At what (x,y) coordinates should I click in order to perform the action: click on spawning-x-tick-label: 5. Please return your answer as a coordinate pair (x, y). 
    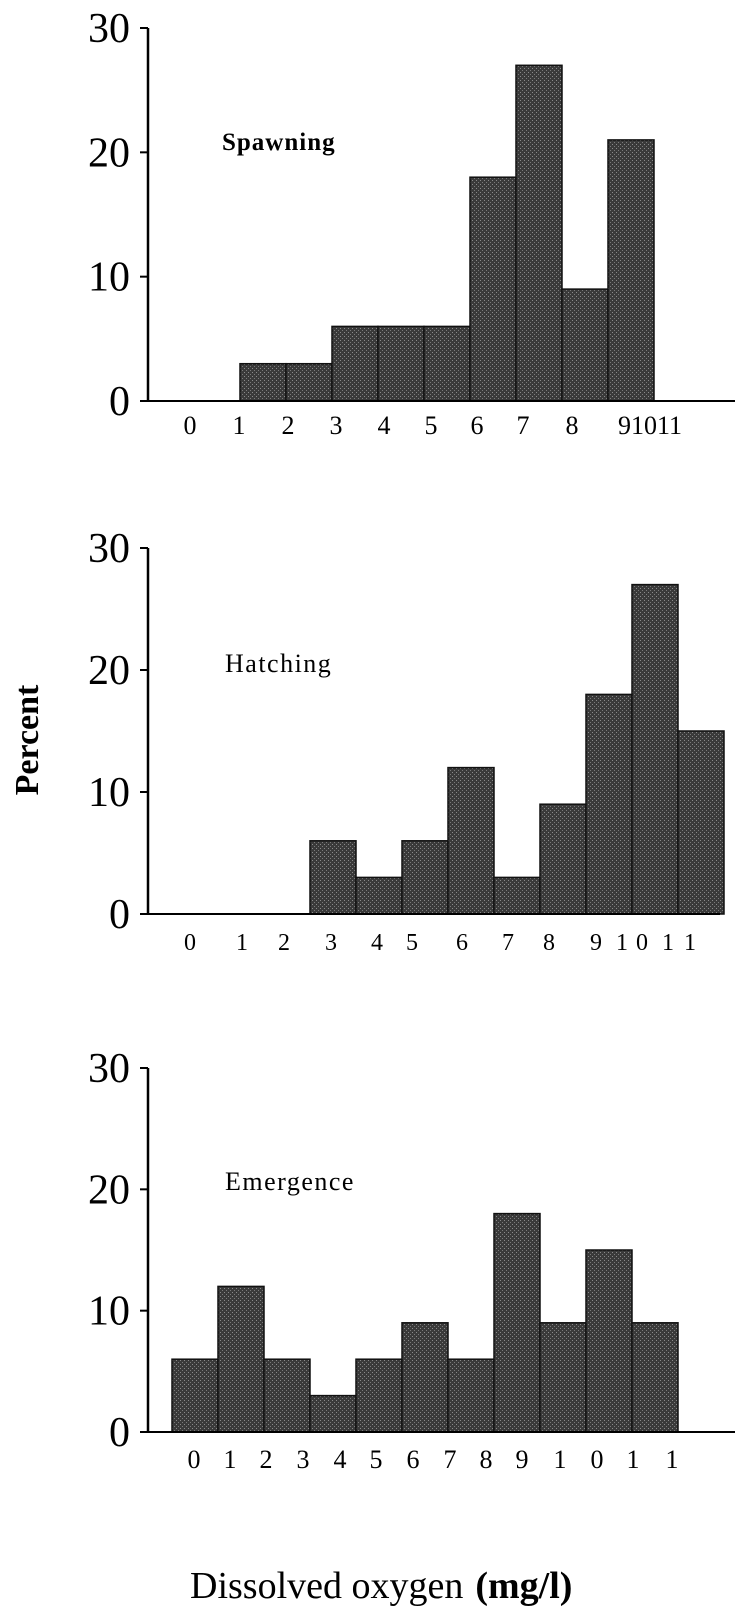
    Looking at the image, I should click on (431, 425).